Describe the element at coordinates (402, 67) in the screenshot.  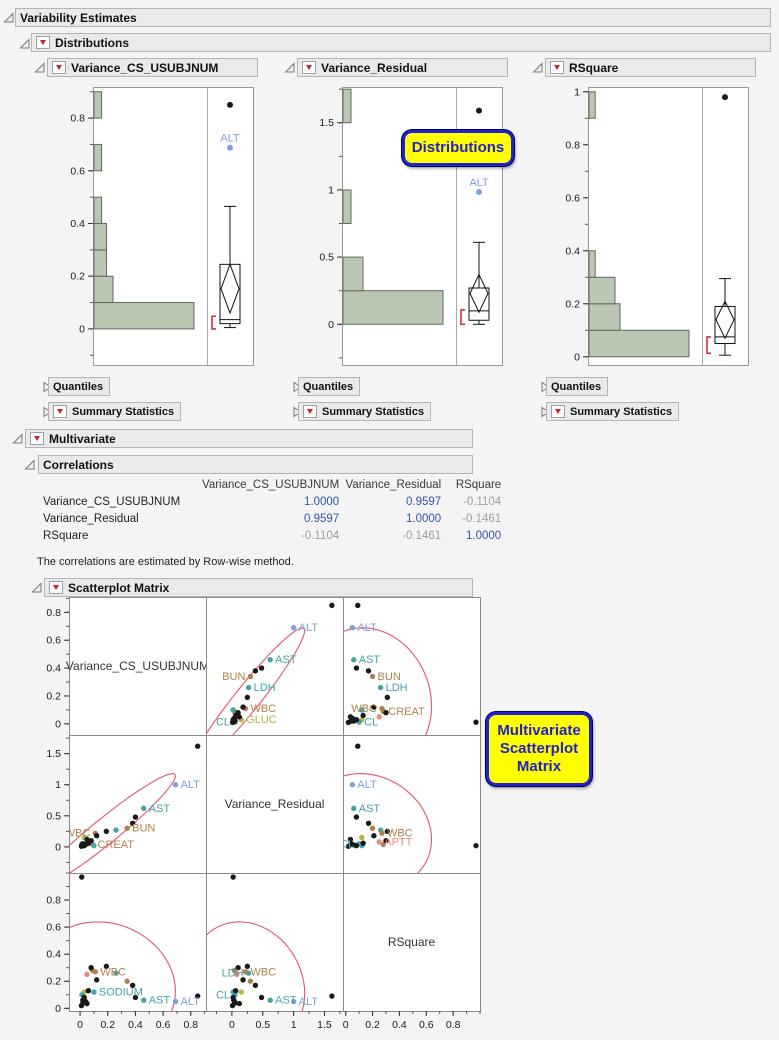
I see `variance-residual-header: Variance_Residual` at that location.